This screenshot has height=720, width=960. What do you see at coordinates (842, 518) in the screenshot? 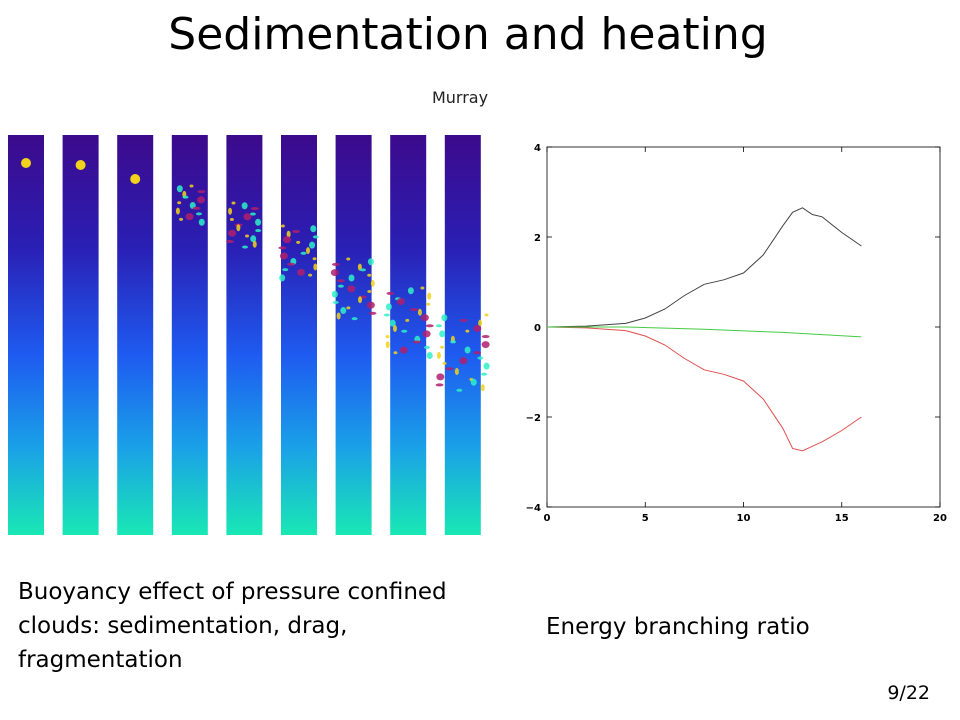
I see `x-tick-label: 15` at bounding box center [842, 518].